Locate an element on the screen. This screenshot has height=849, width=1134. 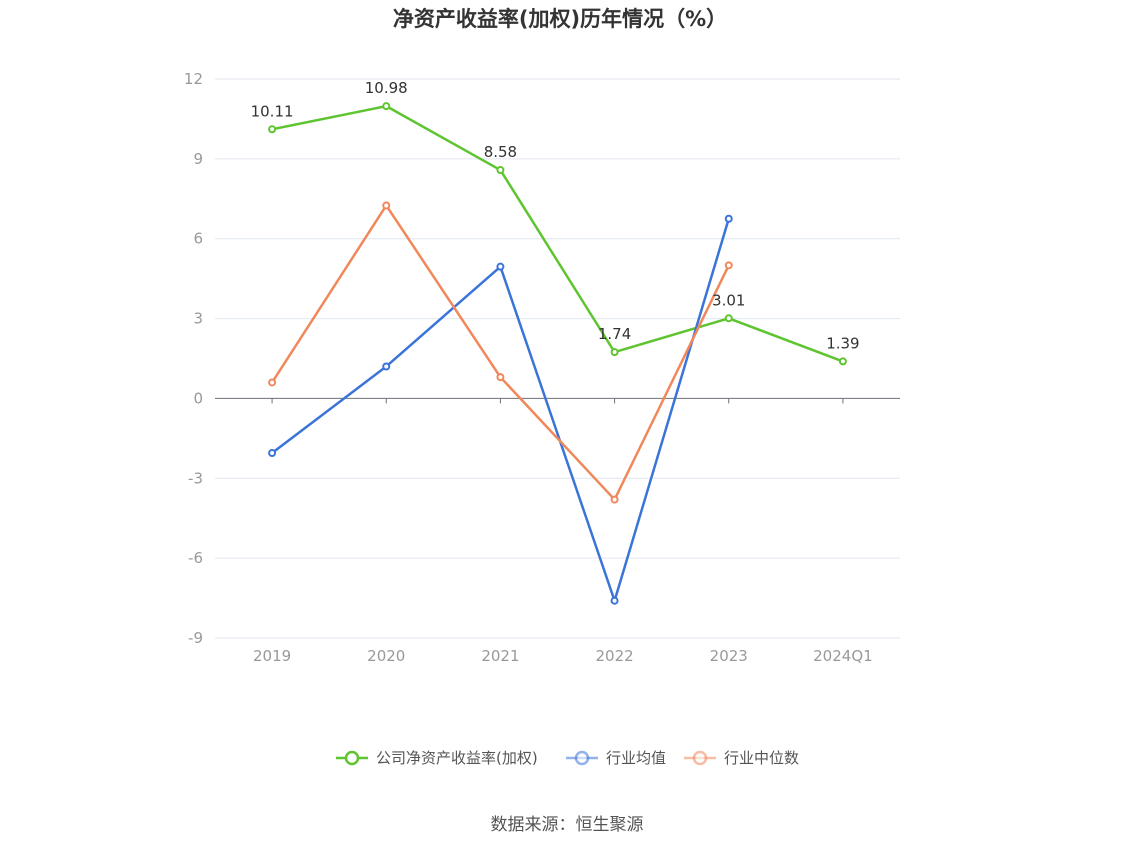
data-label: 8.58 is located at coordinates (500, 152).